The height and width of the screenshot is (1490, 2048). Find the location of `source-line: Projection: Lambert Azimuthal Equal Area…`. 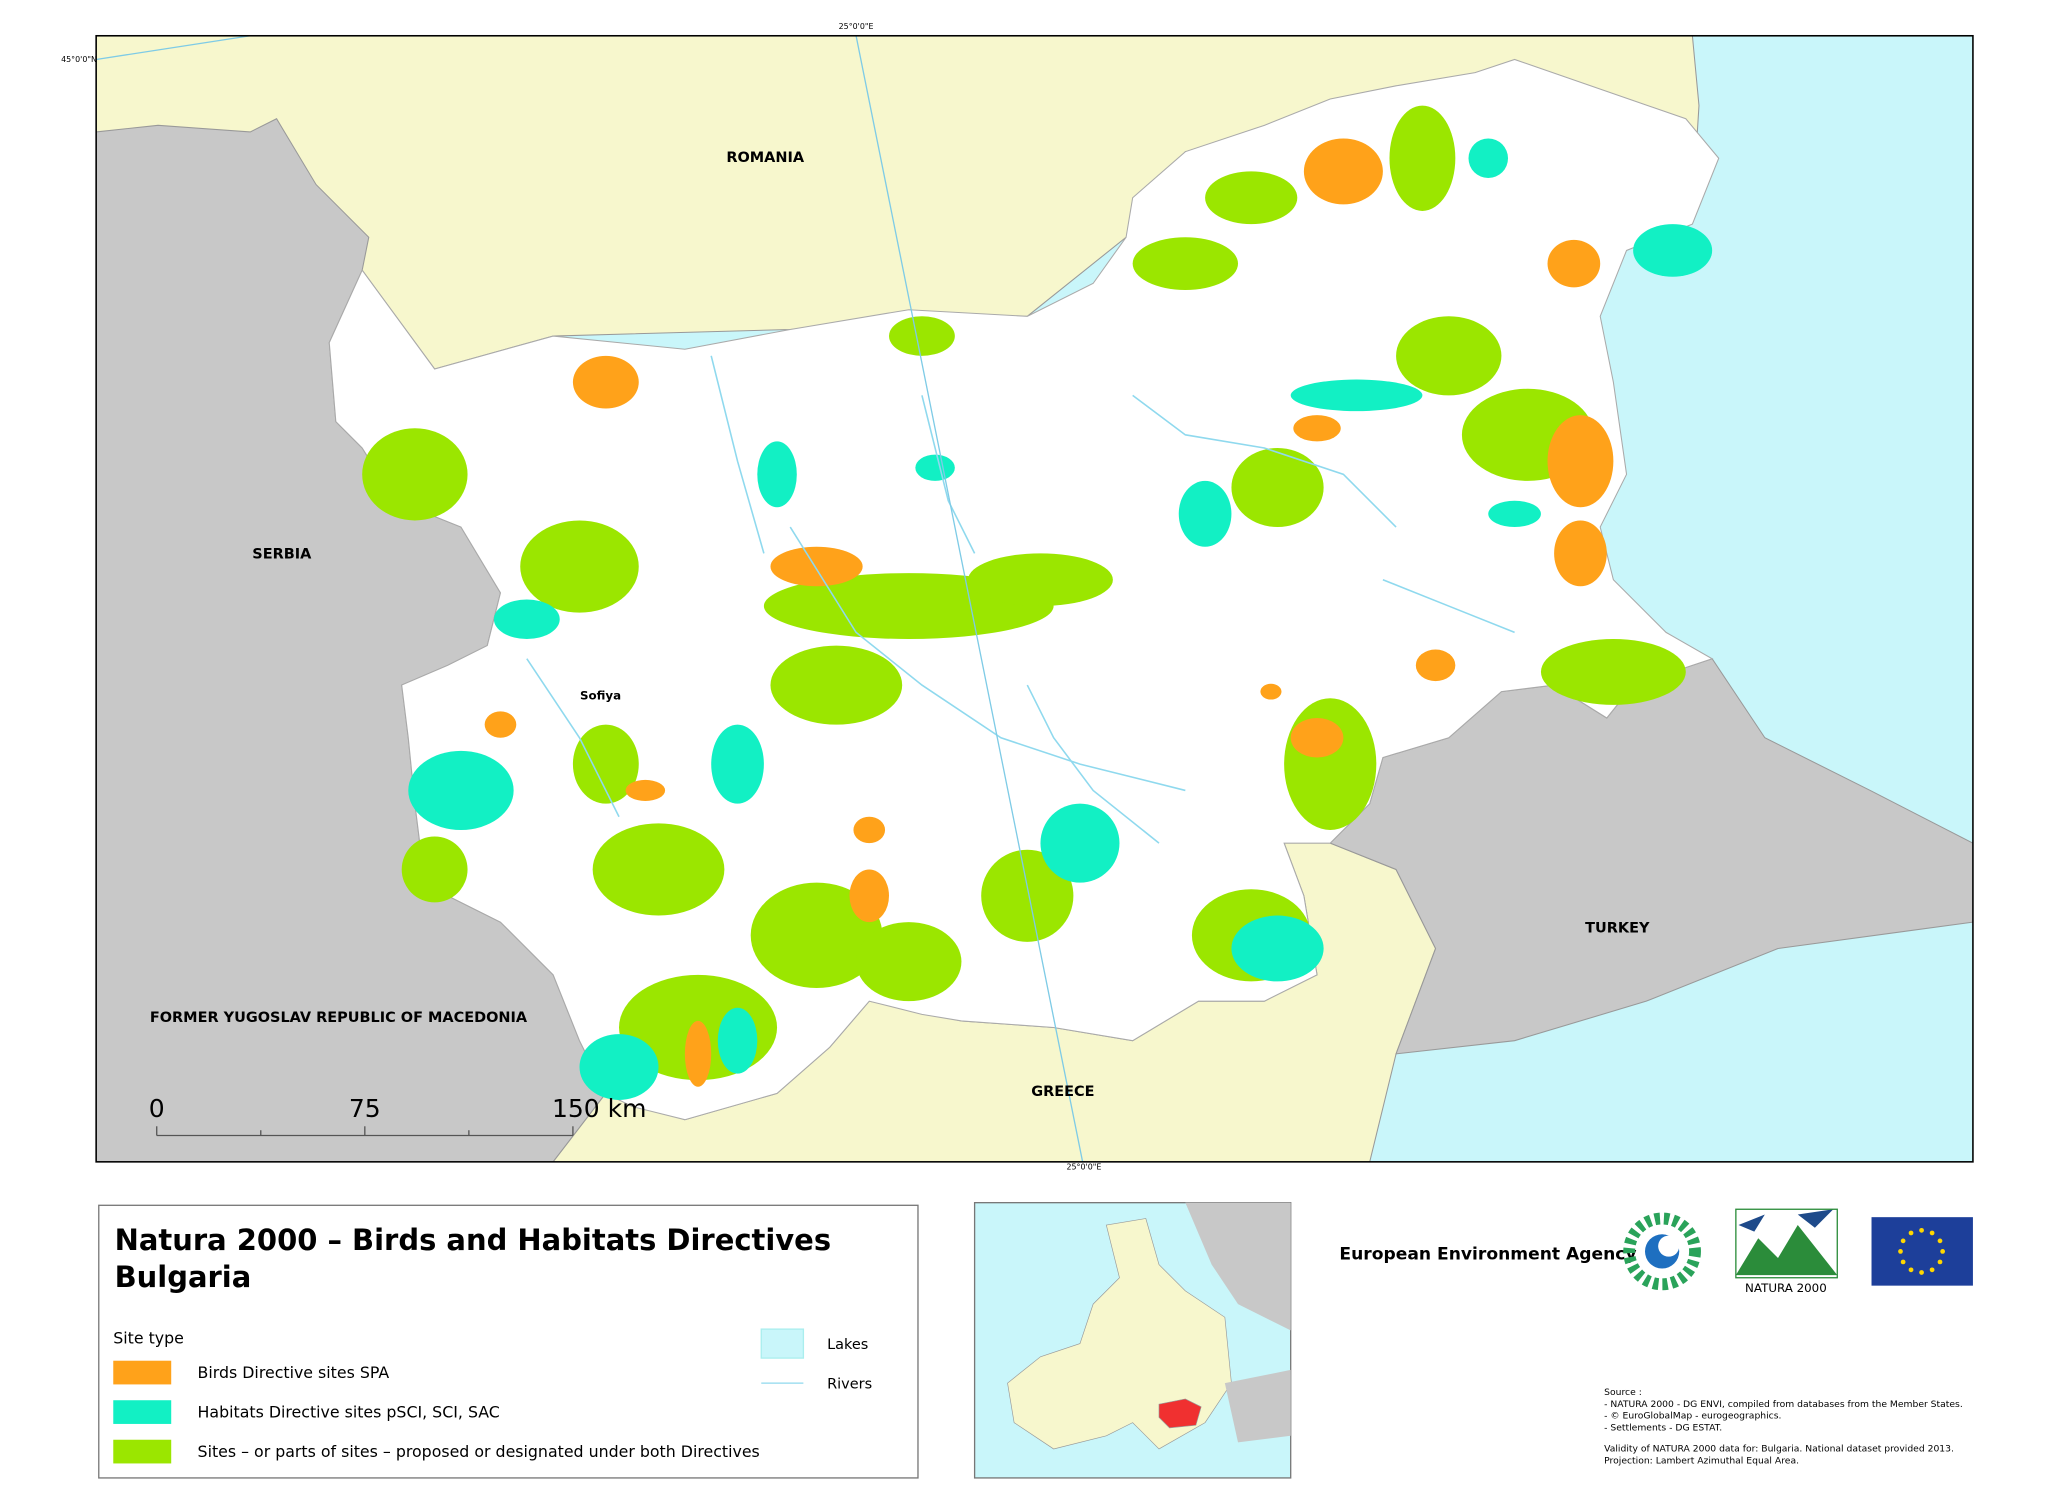

source-line: Projection: Lambert Azimuthal Equal Area… is located at coordinates (1701, 1460).